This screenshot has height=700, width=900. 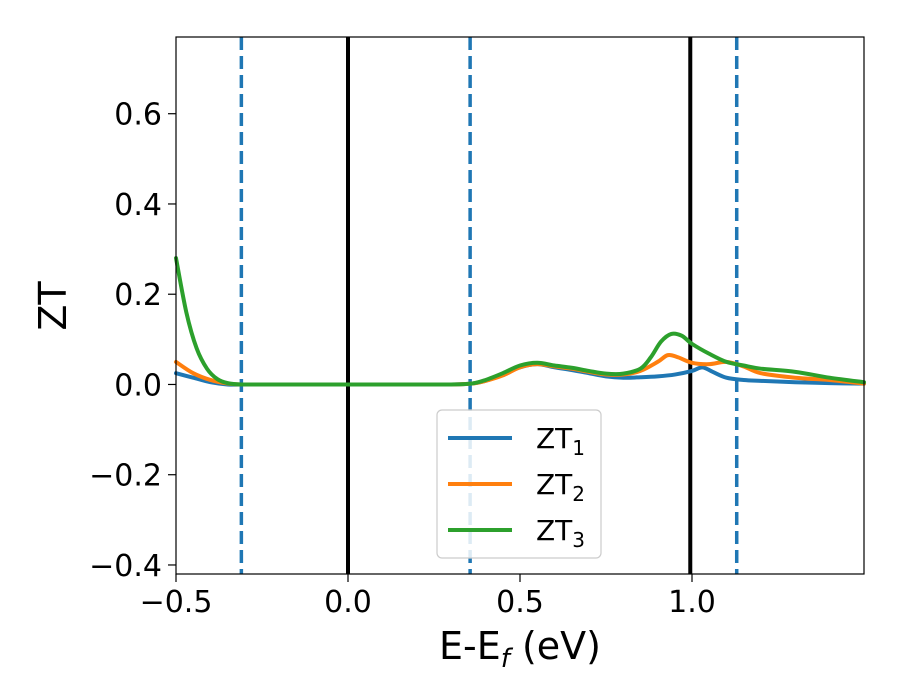 What do you see at coordinates (138, 295) in the screenshot?
I see `y-tick-label-2: 0.2` at bounding box center [138, 295].